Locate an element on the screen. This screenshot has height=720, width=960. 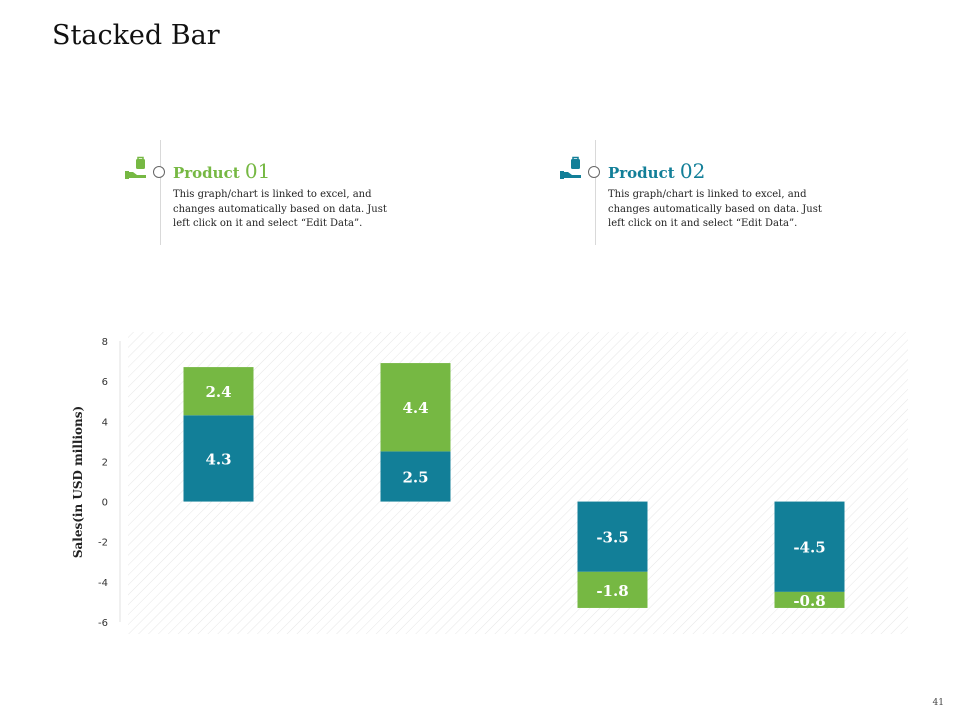
legend-number: 01 is located at coordinates (257, 171).